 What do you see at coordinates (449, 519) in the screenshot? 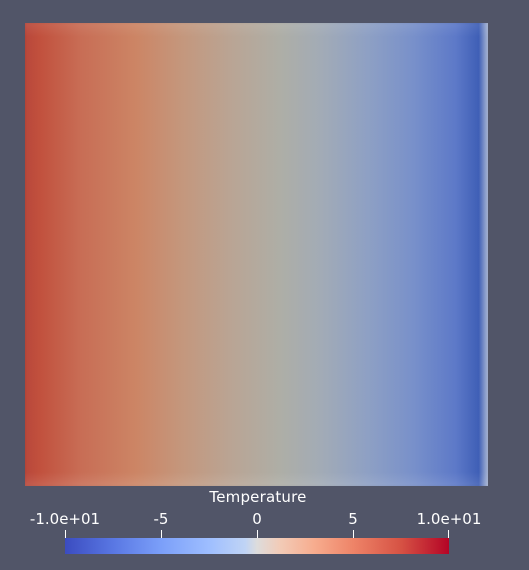
I see `colorbar-tick-label-max: 1.0e+01` at bounding box center [449, 519].